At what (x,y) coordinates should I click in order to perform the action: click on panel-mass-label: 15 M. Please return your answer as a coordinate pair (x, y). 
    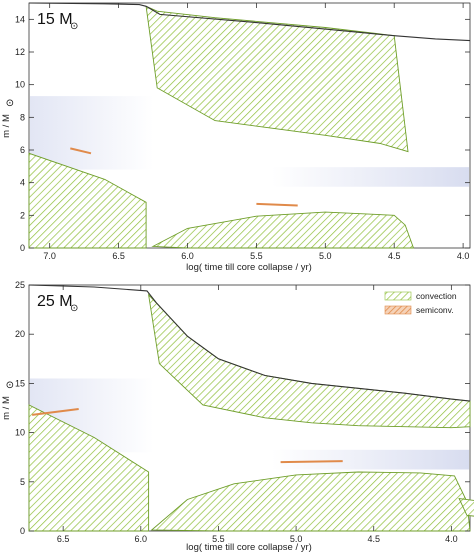
    Looking at the image, I should click on (55, 19).